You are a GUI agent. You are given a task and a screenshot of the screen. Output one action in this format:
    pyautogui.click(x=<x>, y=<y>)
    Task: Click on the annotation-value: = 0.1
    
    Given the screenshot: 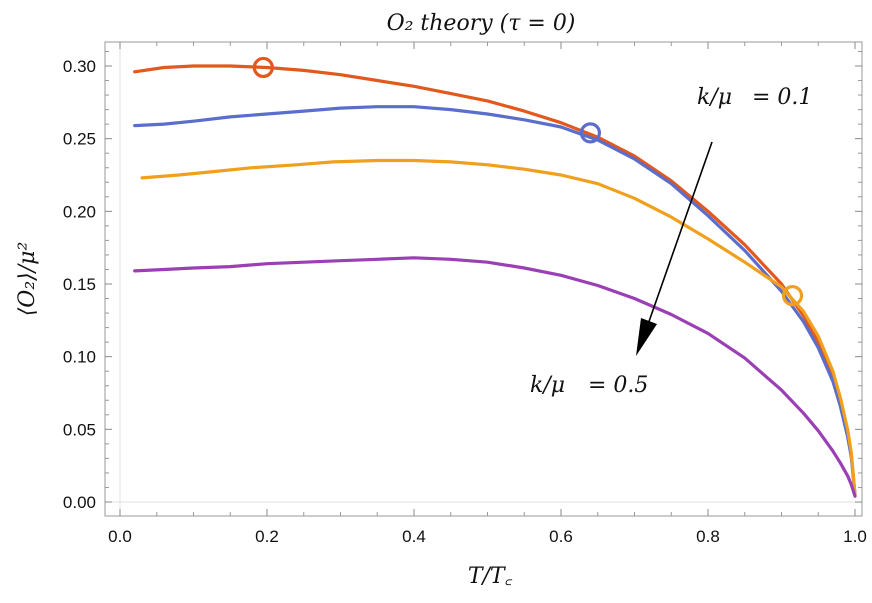 What is the action you would take?
    pyautogui.click(x=782, y=97)
    